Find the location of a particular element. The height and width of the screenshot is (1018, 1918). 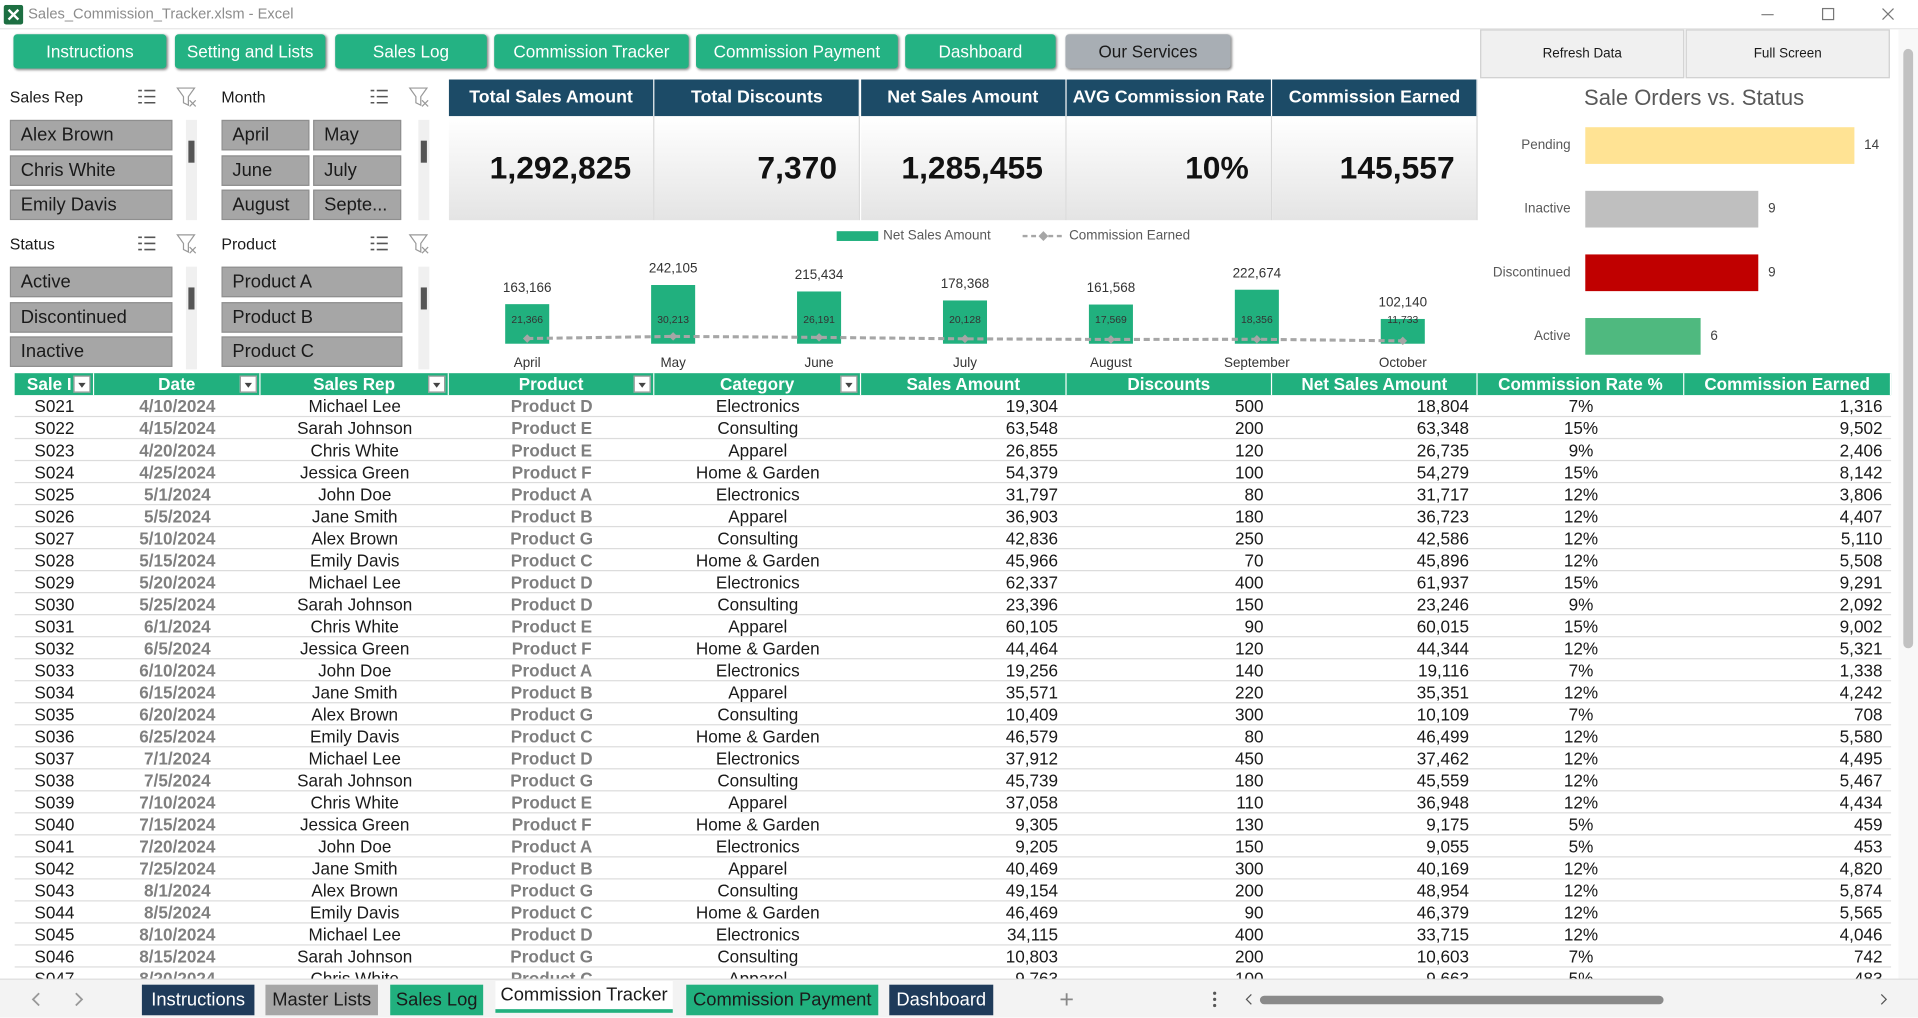

bar-value-label: 178,368 is located at coordinates (965, 283).